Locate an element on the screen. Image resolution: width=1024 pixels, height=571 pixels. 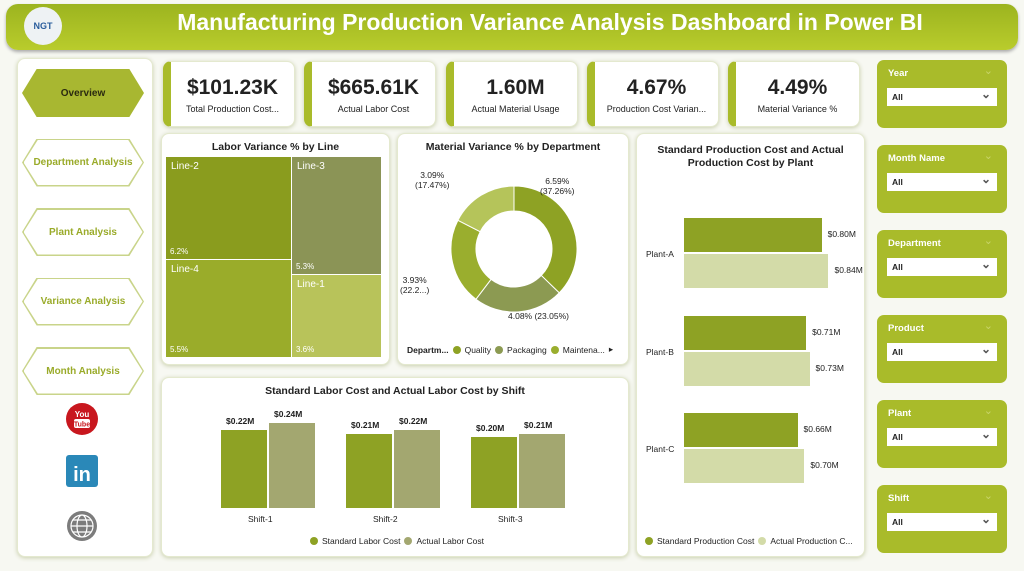
y-tick-label: Plant-B is located at coordinates (660, 352).